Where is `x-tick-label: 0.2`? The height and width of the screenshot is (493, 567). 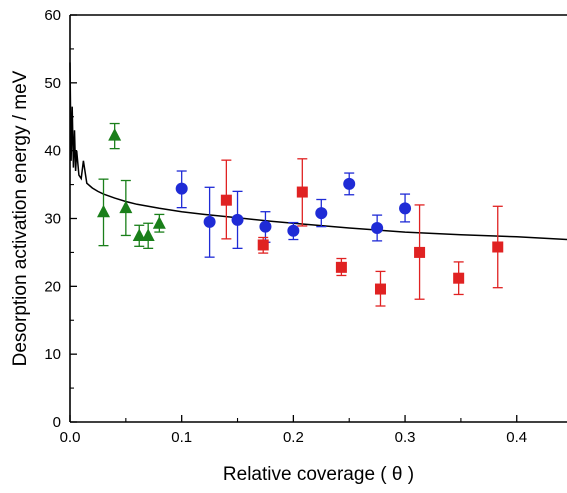 x-tick-label: 0.2 is located at coordinates (293, 437).